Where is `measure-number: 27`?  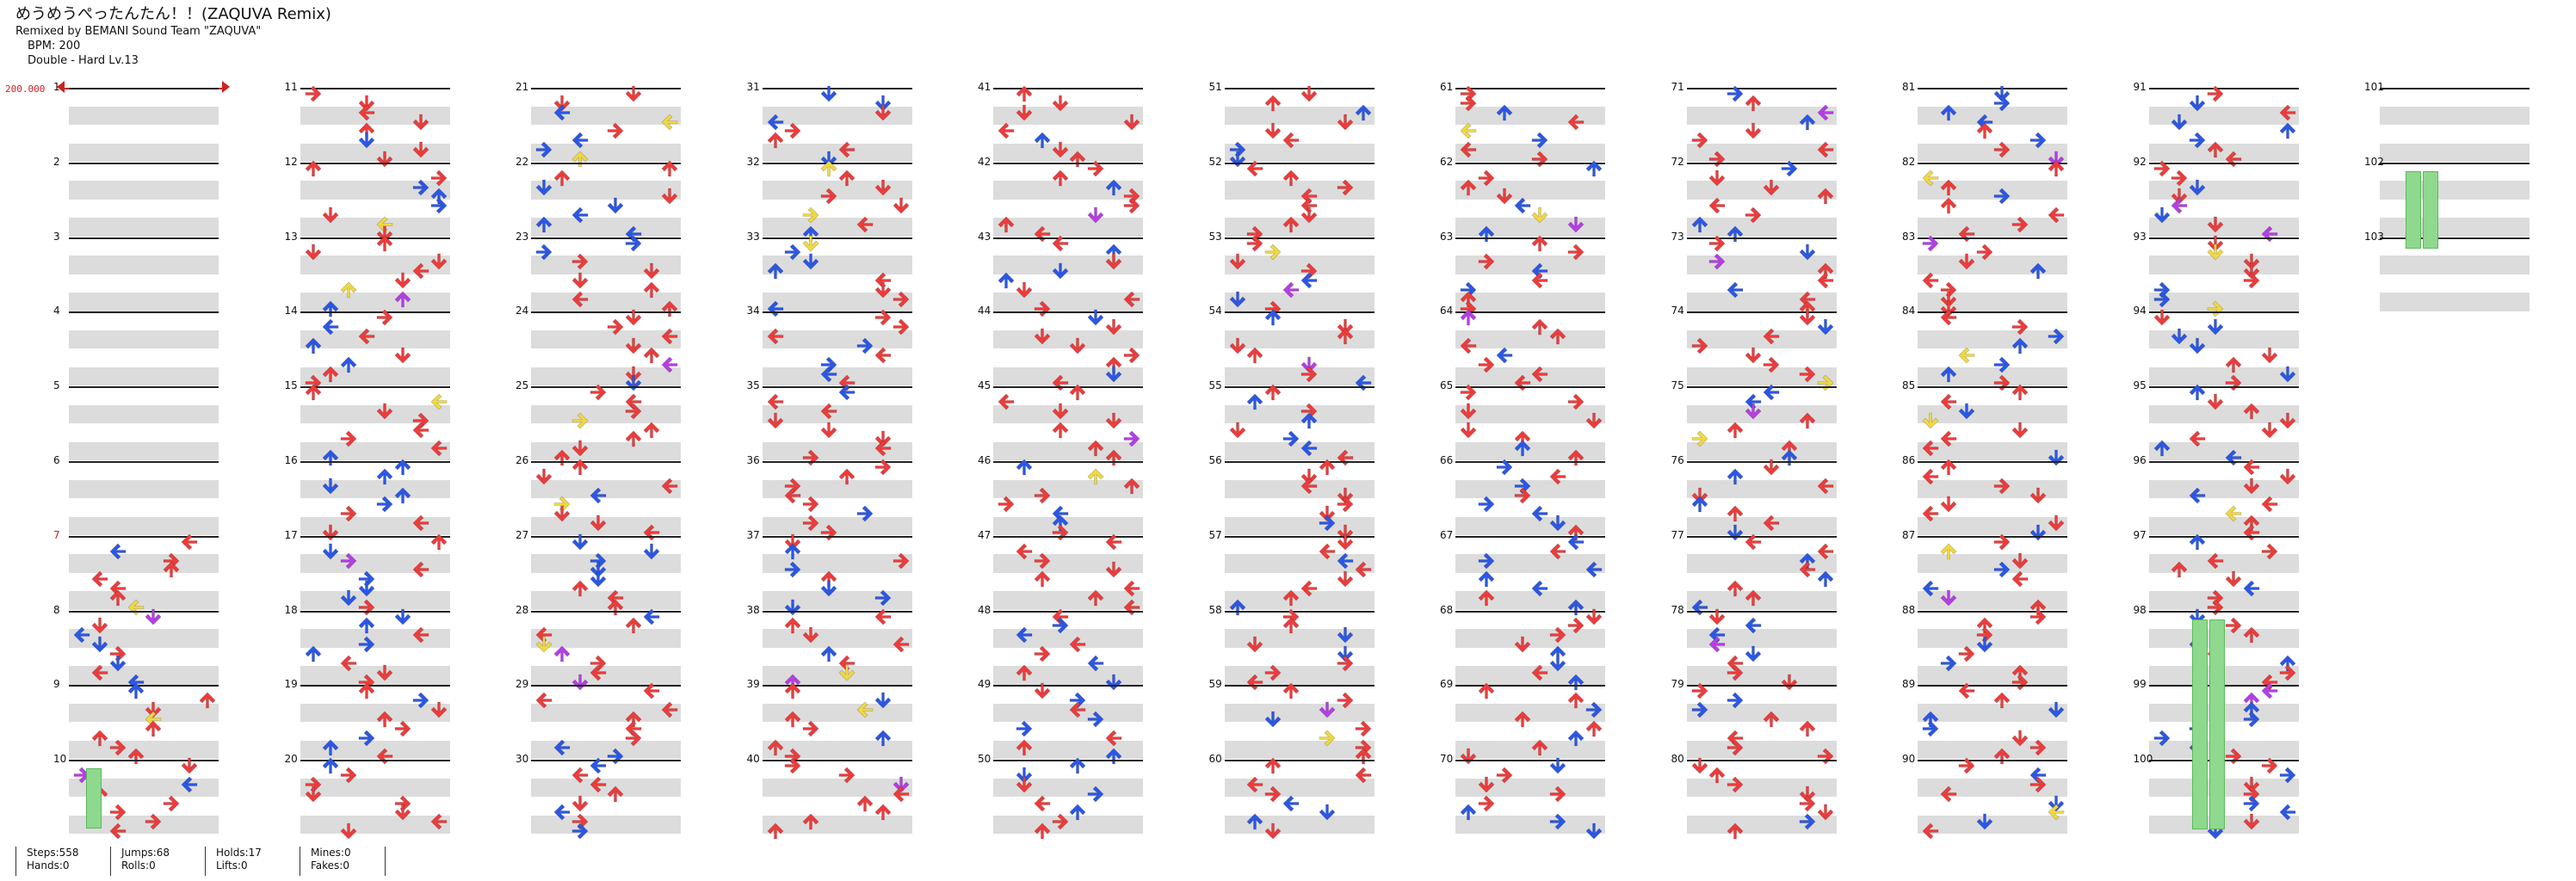 measure-number: 27 is located at coordinates (522, 534).